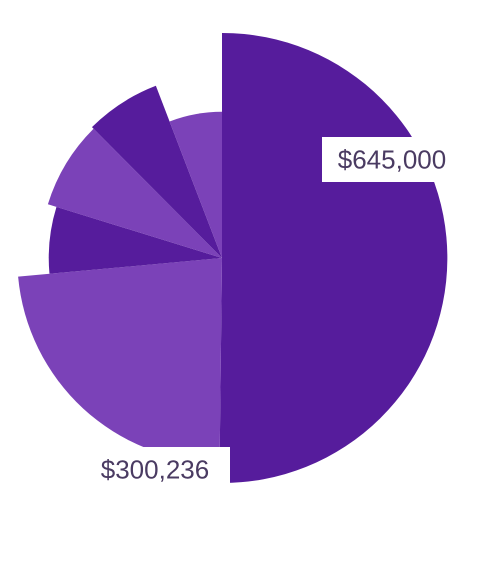 This screenshot has width=500, height=561. I want to click on slice-label-1: $645,000, so click(392, 159).